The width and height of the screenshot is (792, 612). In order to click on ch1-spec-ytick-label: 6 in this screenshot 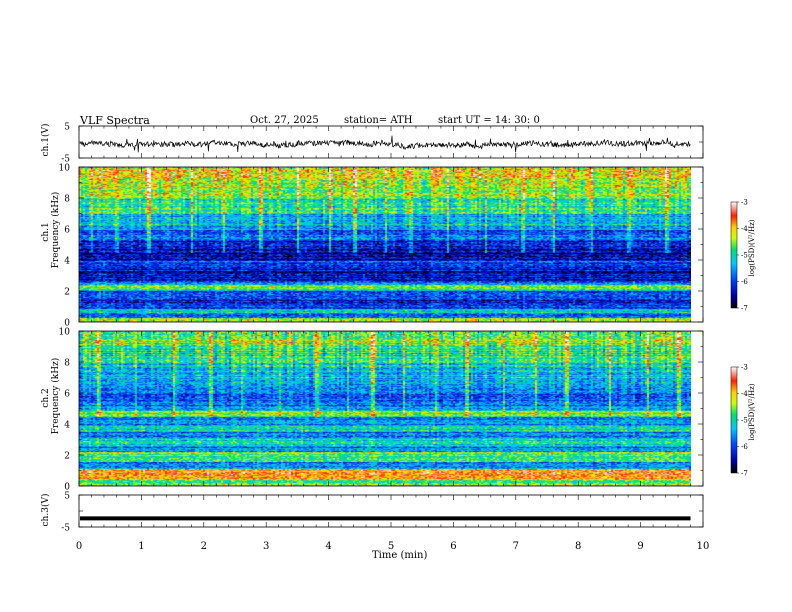, I will do `click(67, 231)`.